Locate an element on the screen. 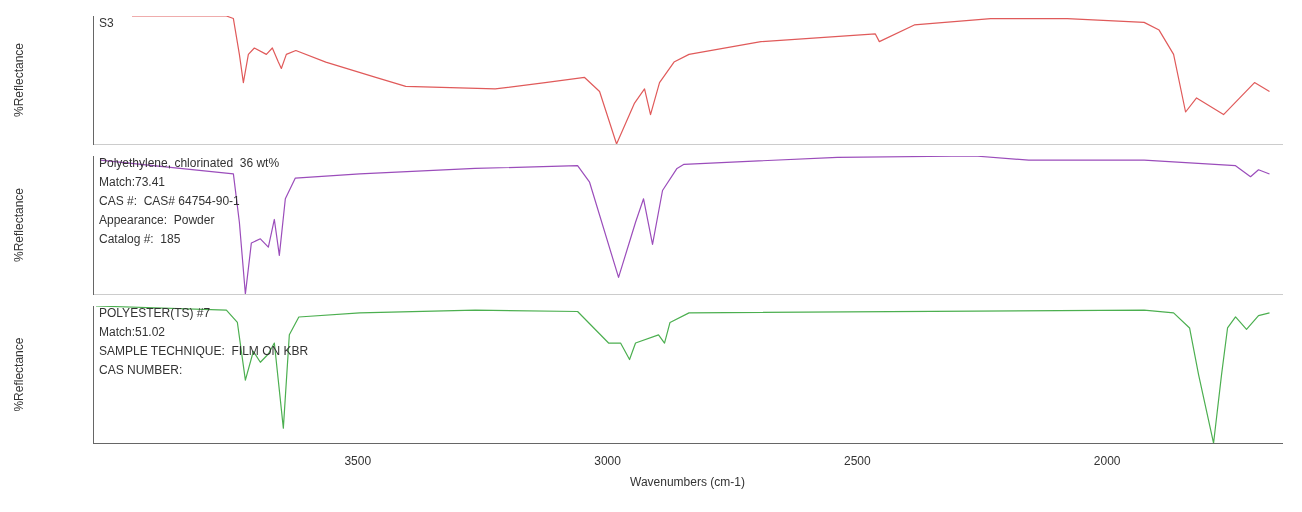  annotation: Match:73.41 is located at coordinates (132, 182).